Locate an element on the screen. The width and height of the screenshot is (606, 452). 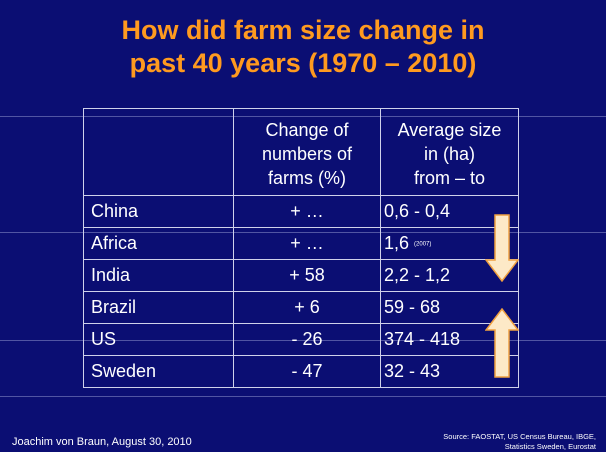
title-line-2: past 40 years (1970 – 2010) is located at coordinates (303, 63).